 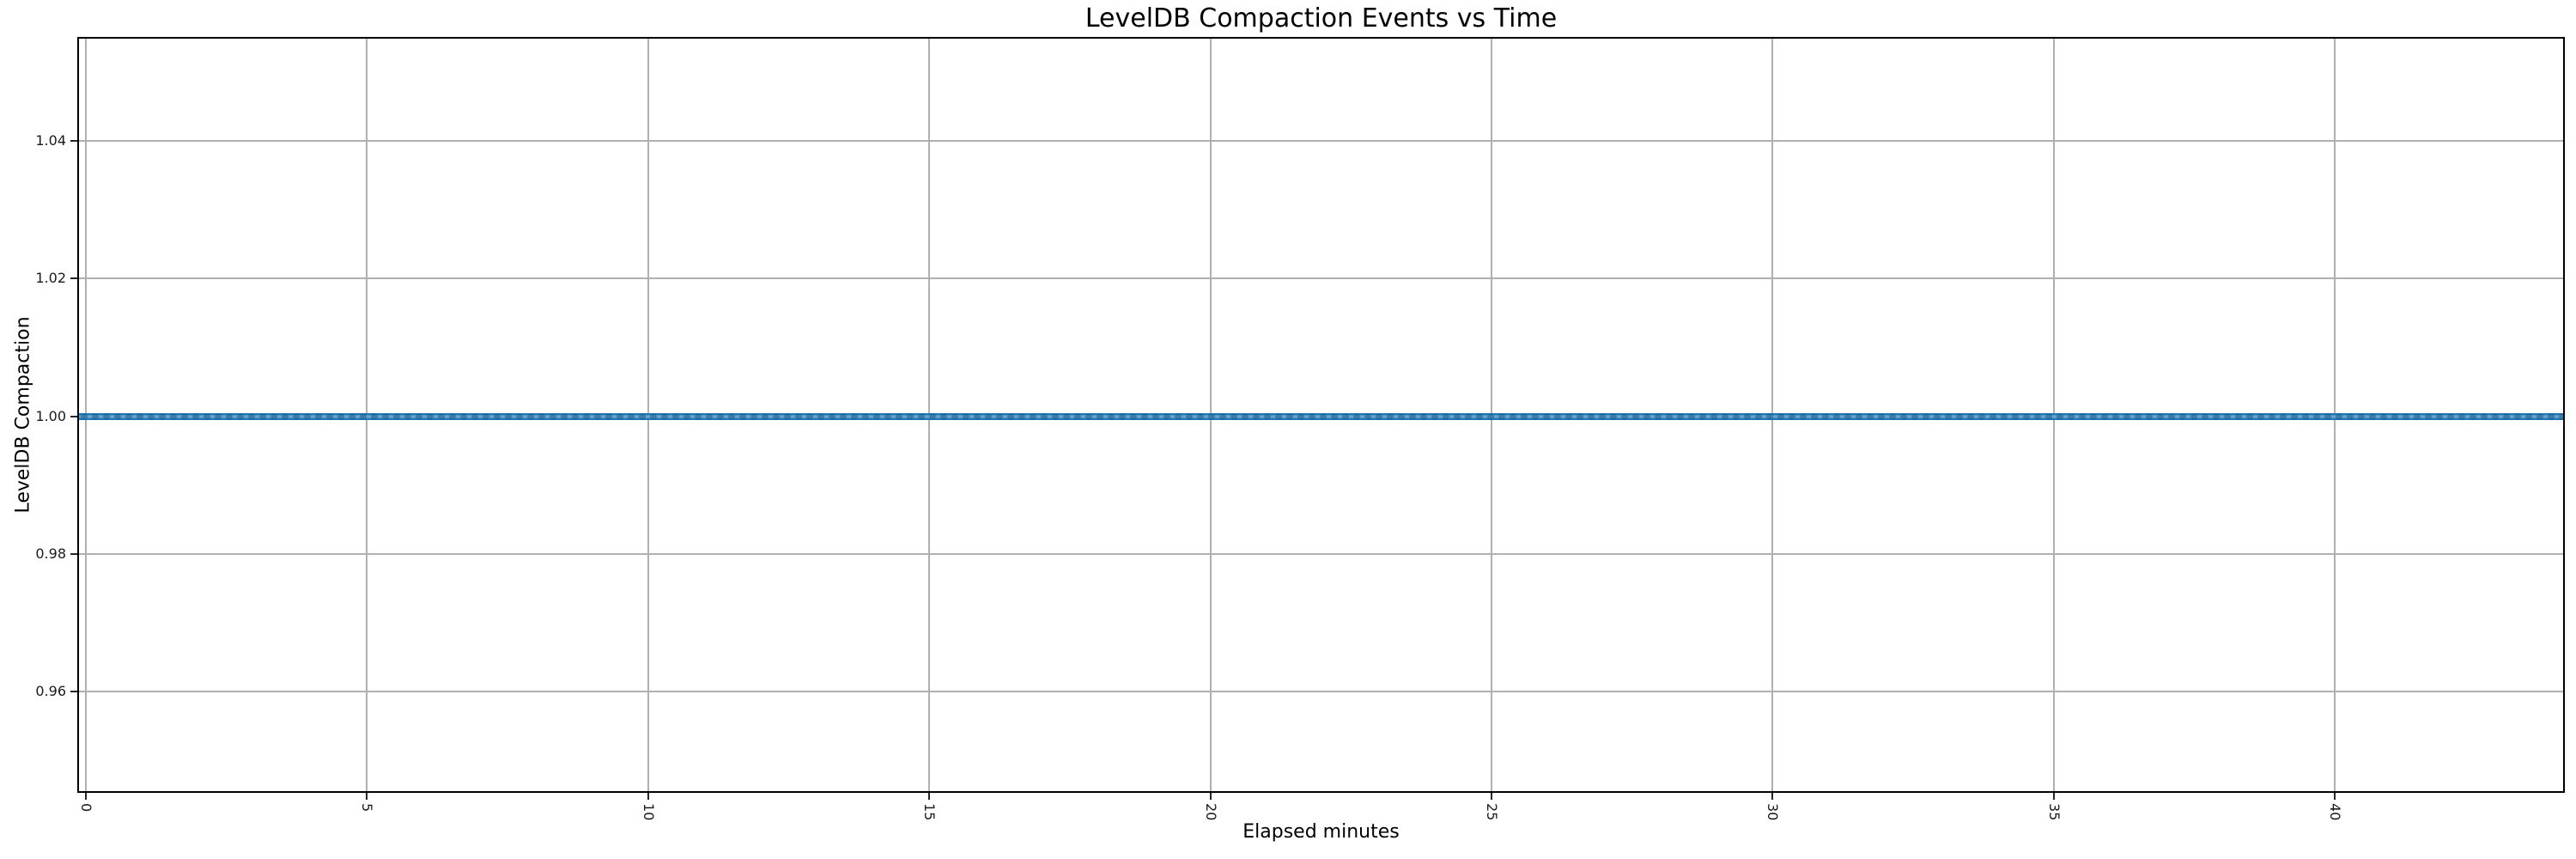 I want to click on y-tick-label: 0.98, so click(x=50, y=554).